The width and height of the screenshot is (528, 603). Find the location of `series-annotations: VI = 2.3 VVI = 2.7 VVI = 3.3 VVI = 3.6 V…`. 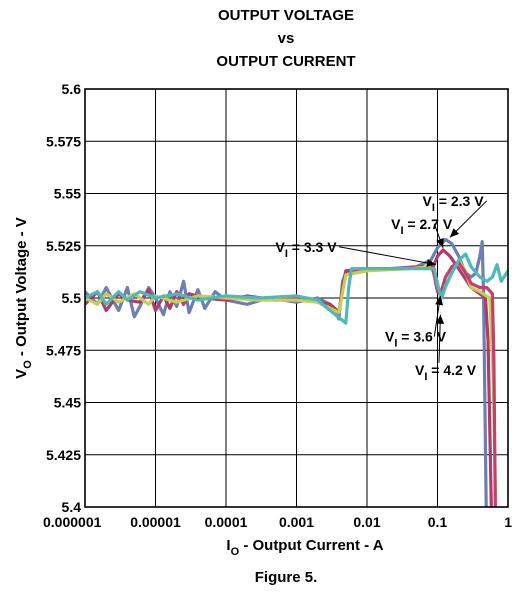

series-annotations: VI = 2.3 VVI = 2.7 VVI = 3.3 VVI = 3.6 V… is located at coordinates (381, 288).